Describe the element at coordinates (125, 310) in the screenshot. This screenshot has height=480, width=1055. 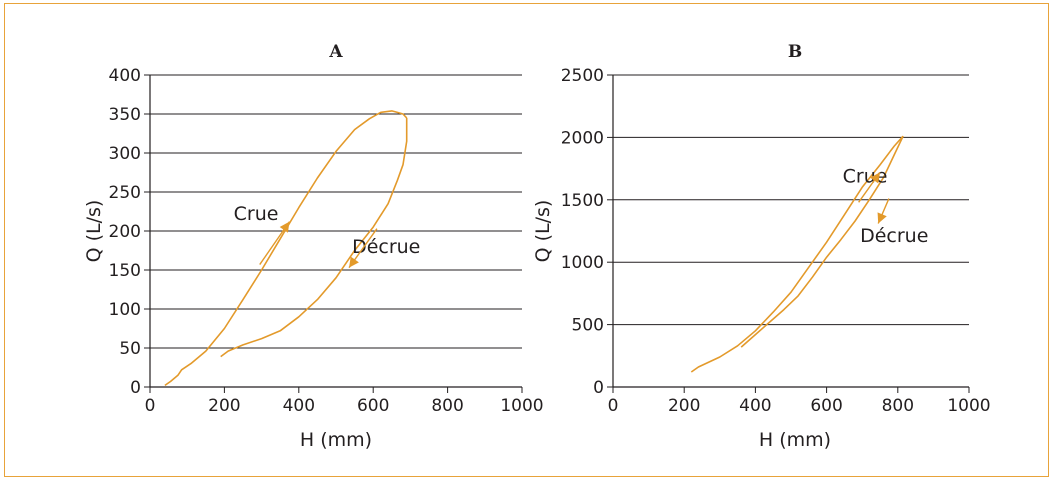
I see `y-tick-label: 100` at that location.